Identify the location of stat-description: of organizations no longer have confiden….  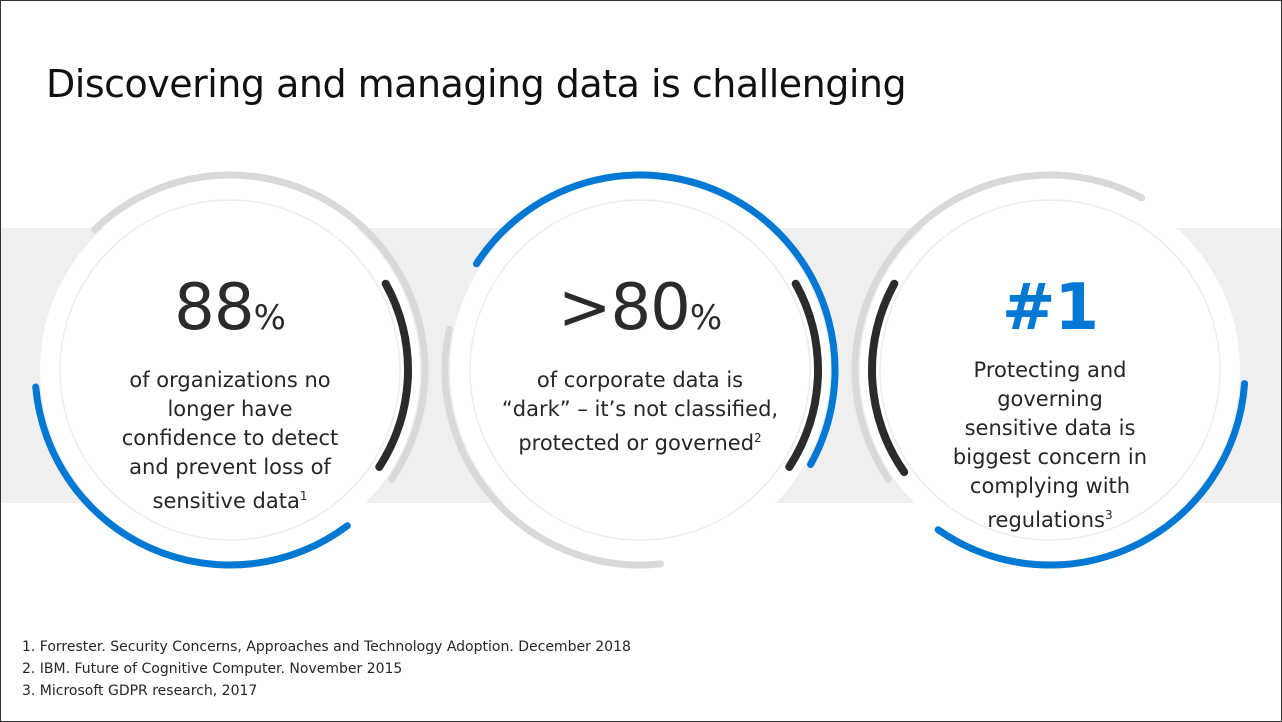
(230, 440).